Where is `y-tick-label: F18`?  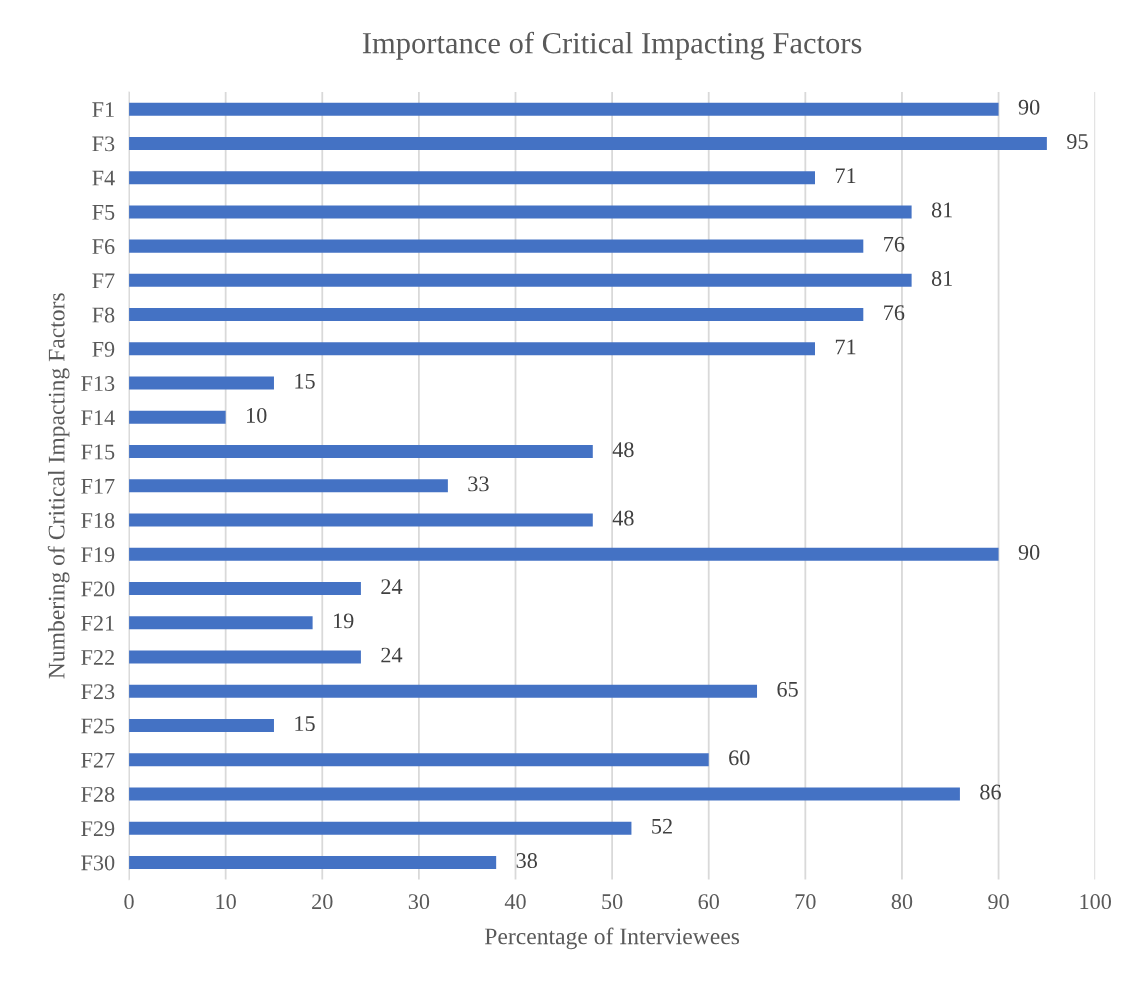 y-tick-label: F18 is located at coordinates (98, 520).